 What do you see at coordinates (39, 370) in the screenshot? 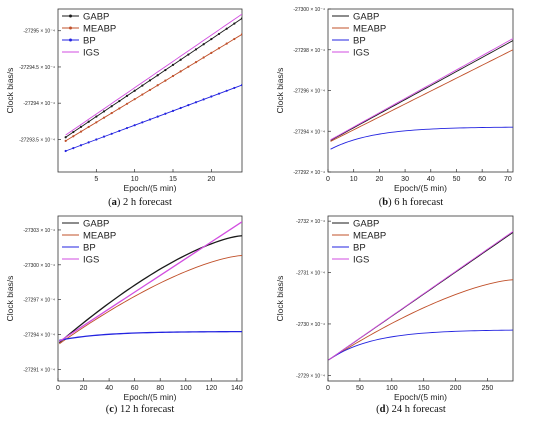
I see `y-tick-label: -27291 × 10⁻⁴` at bounding box center [39, 370].